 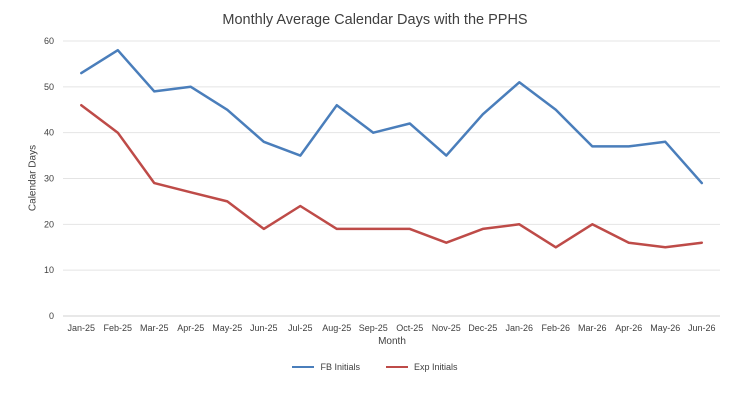 What do you see at coordinates (49, 270) in the screenshot?
I see `y-tick-label: 10` at bounding box center [49, 270].